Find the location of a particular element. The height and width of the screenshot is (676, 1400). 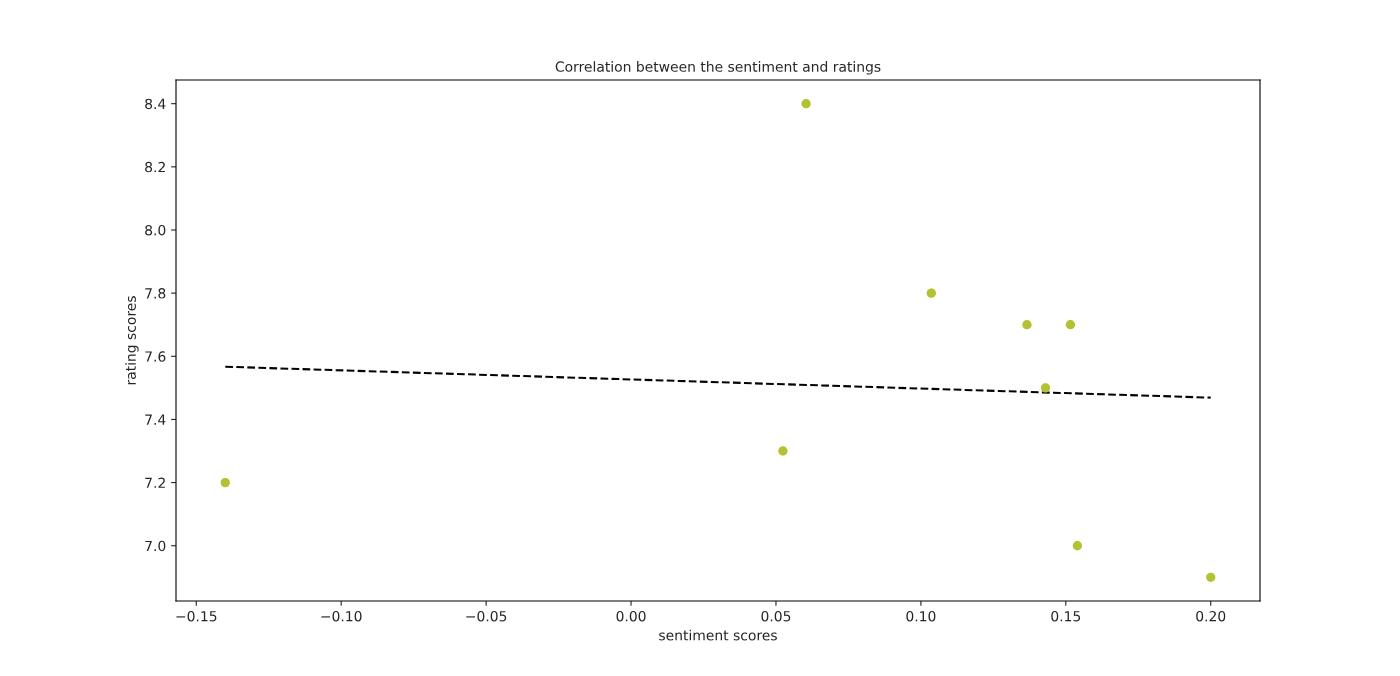

x-tick-label: 0.20 is located at coordinates (1211, 616).